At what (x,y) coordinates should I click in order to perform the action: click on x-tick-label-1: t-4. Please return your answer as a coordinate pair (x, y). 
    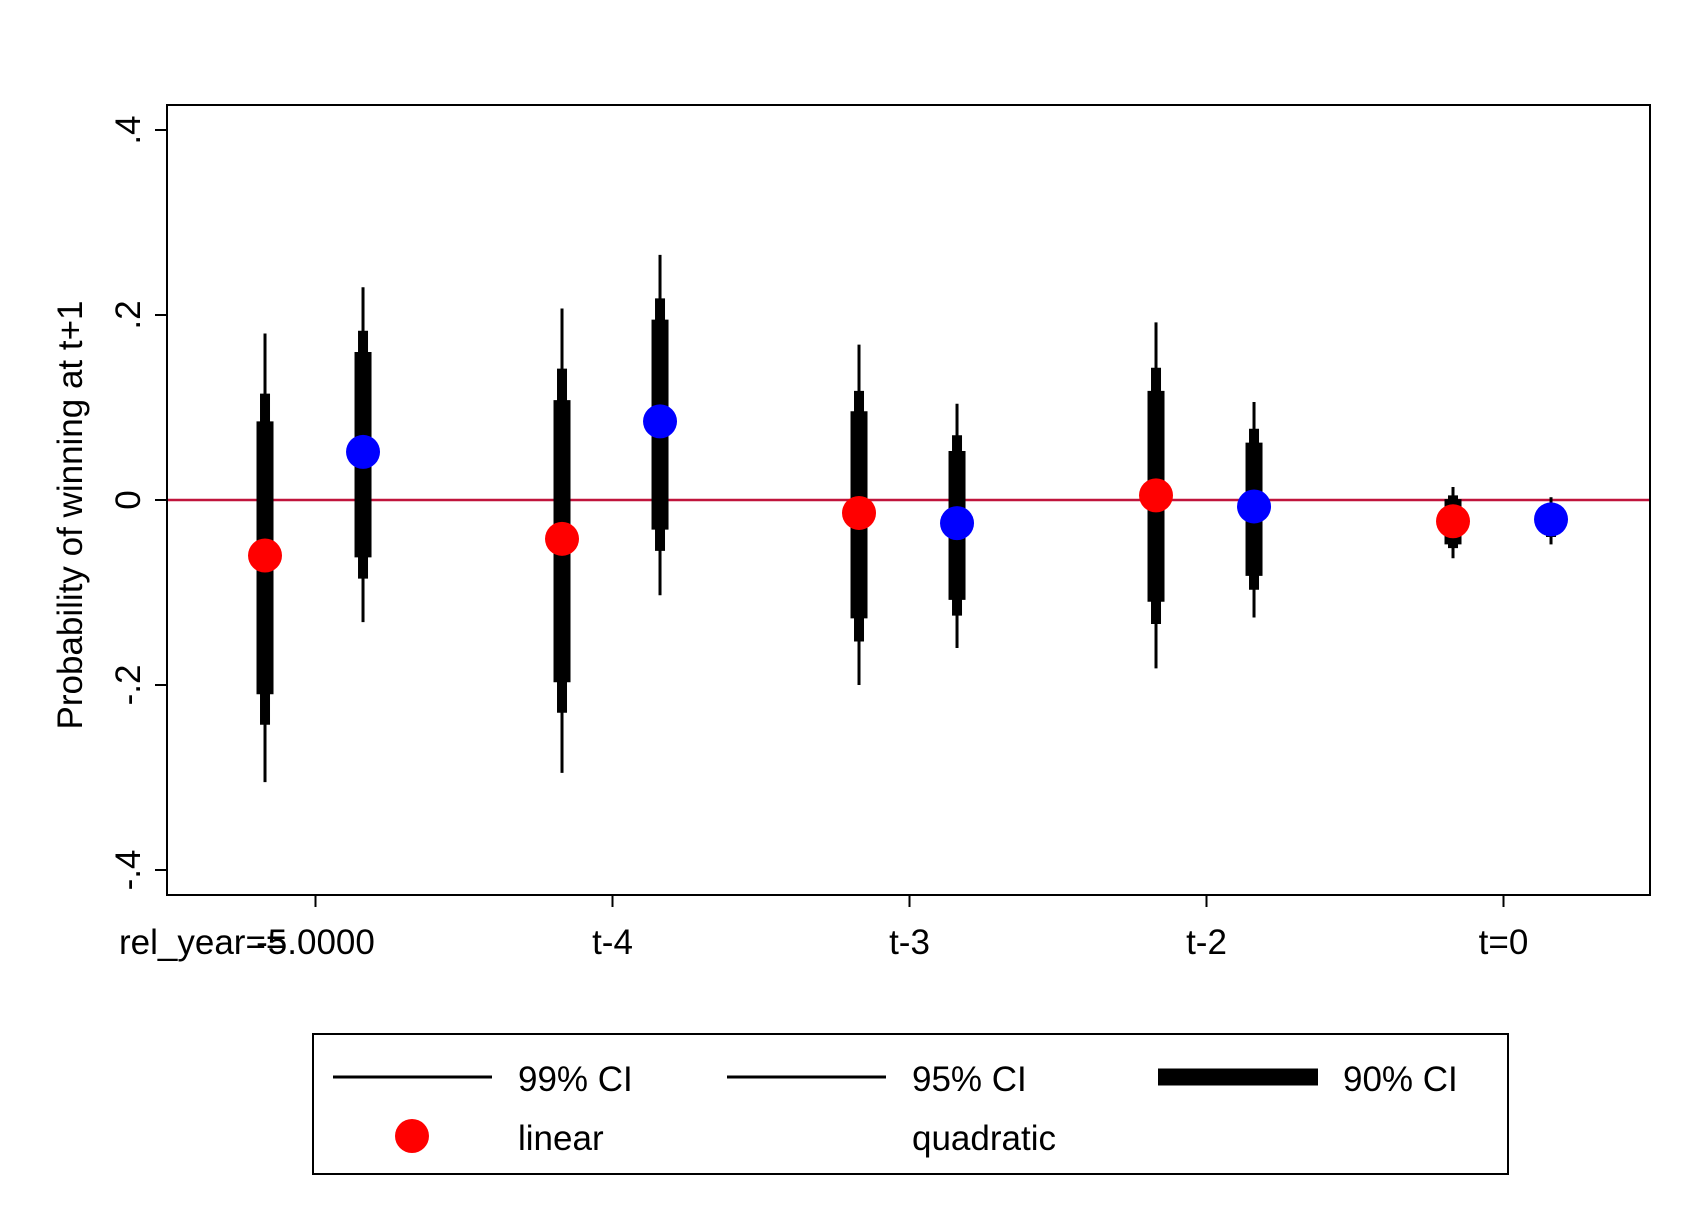
    Looking at the image, I should click on (612, 942).